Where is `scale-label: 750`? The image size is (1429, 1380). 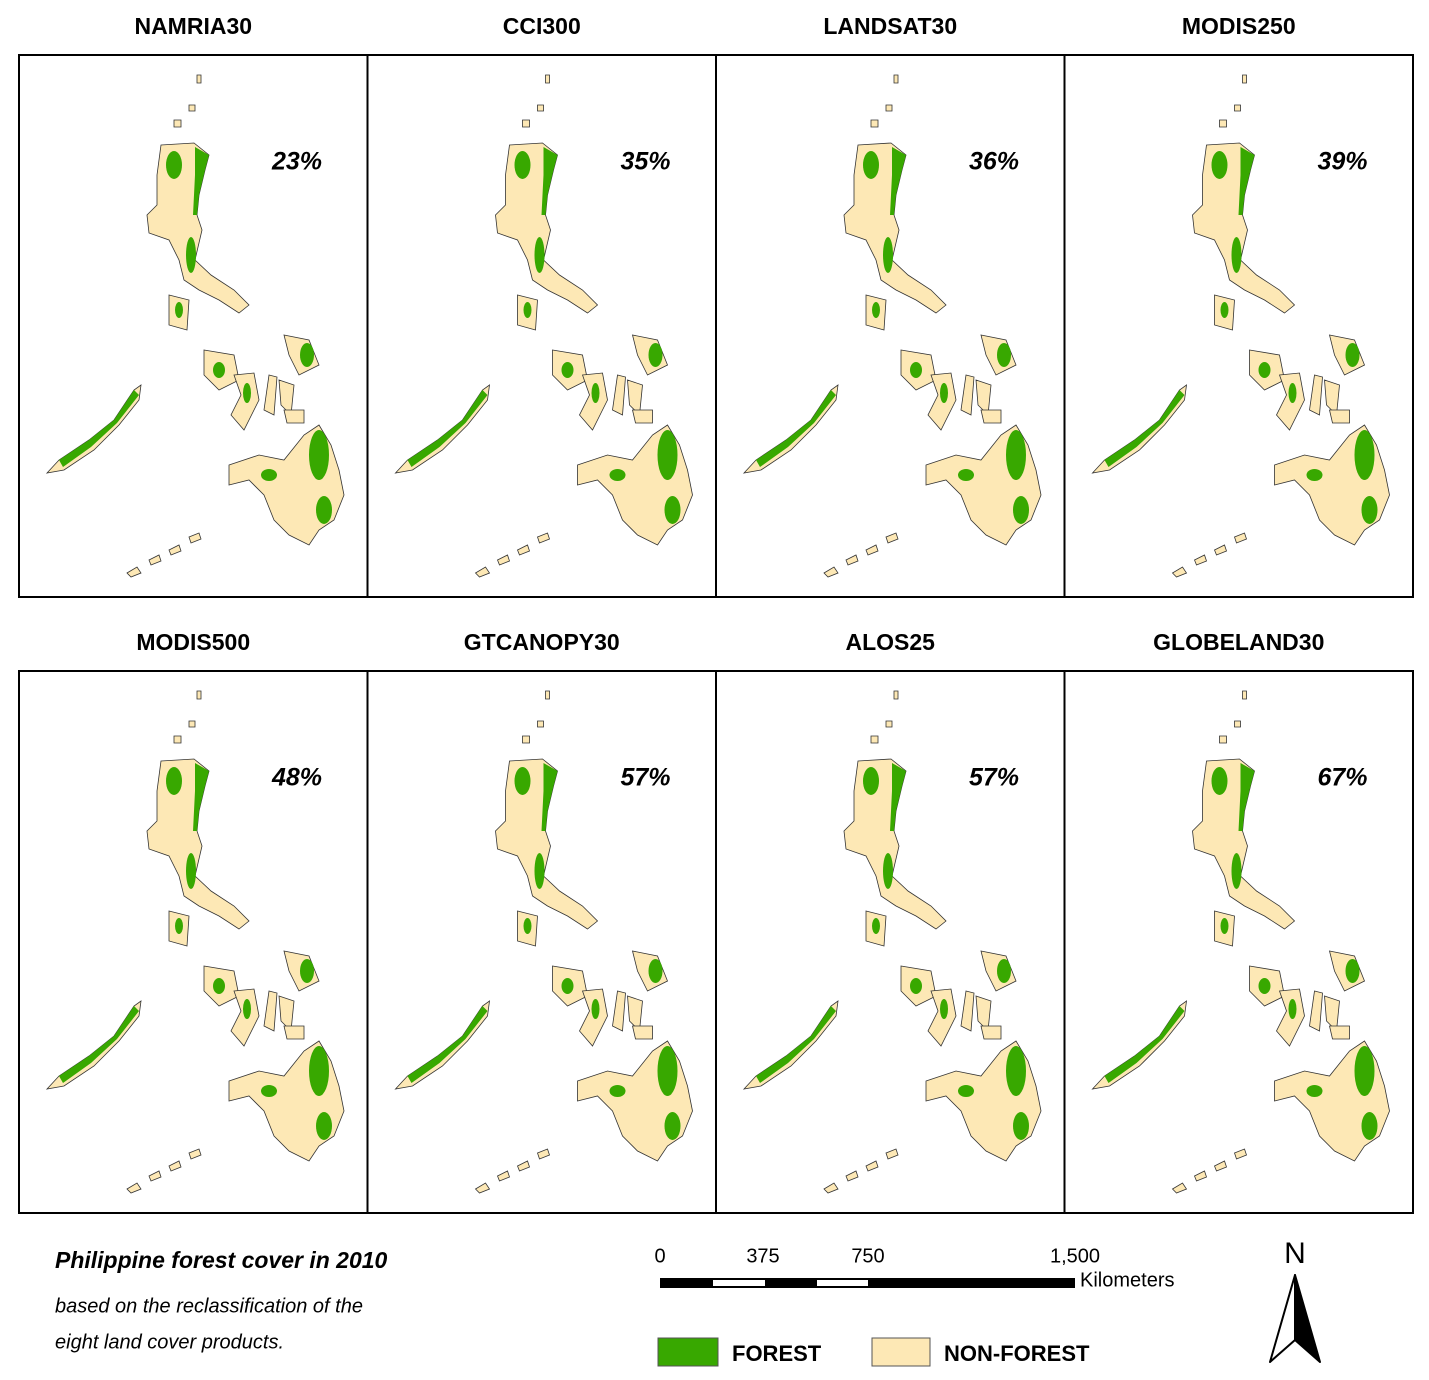 scale-label: 750 is located at coordinates (867, 1256).